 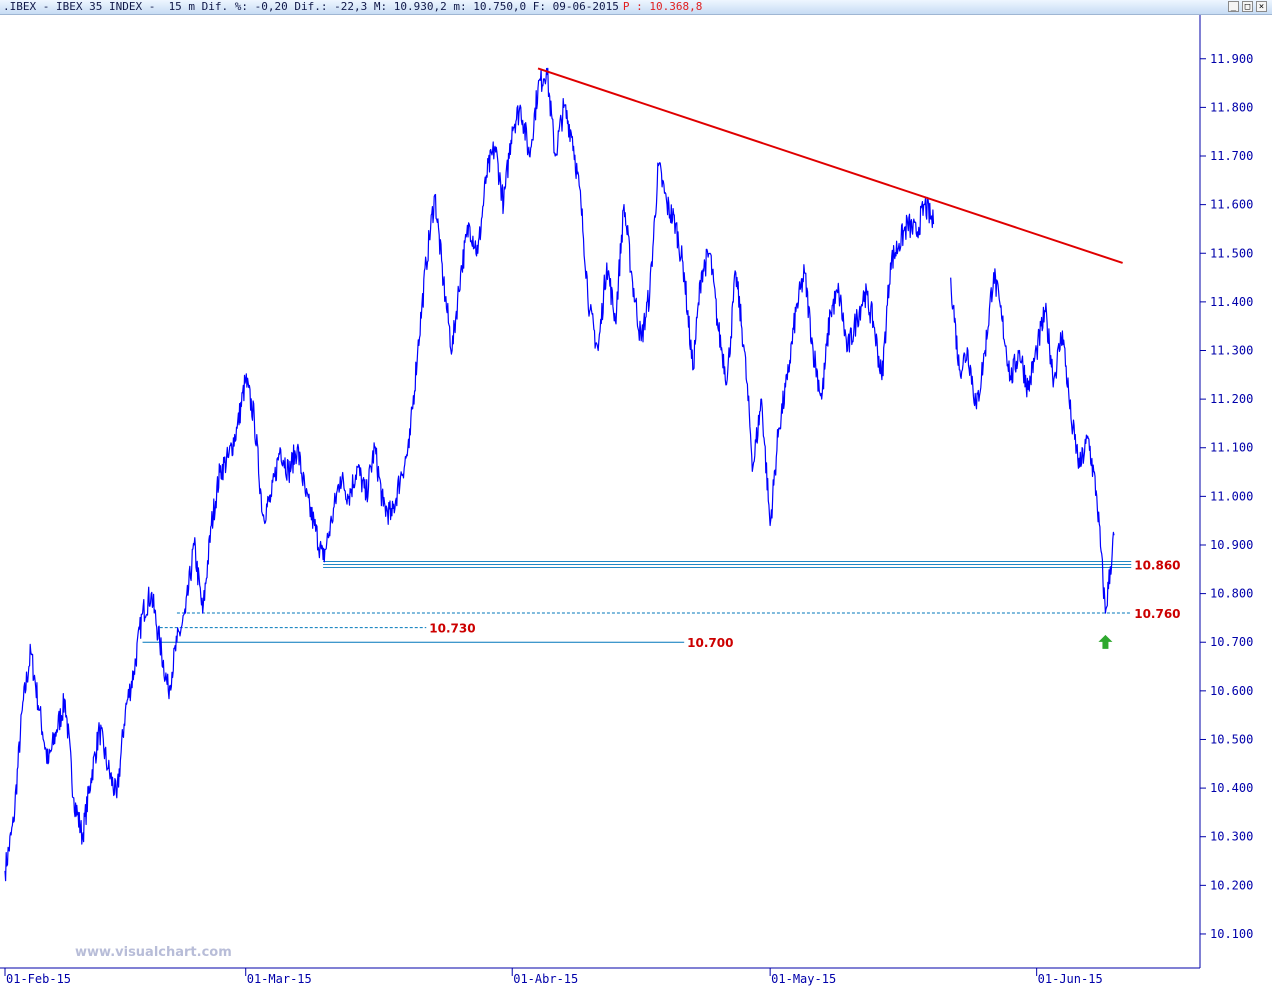 I want to click on close-button: ×, so click(x=1261, y=6).